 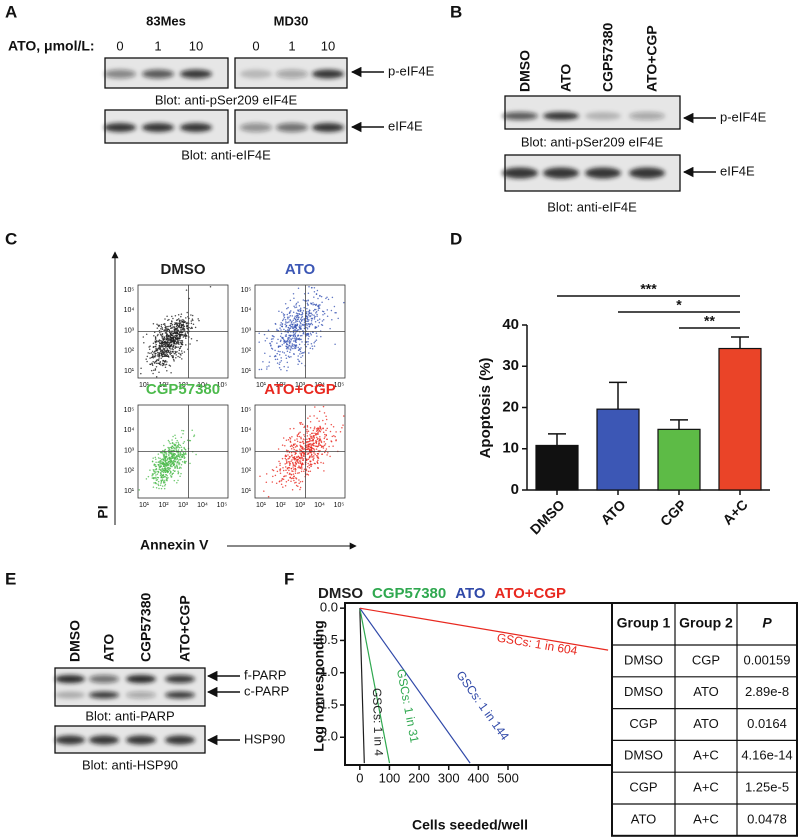 I want to click on y-tick-label: -1.0, so click(x=327, y=671).